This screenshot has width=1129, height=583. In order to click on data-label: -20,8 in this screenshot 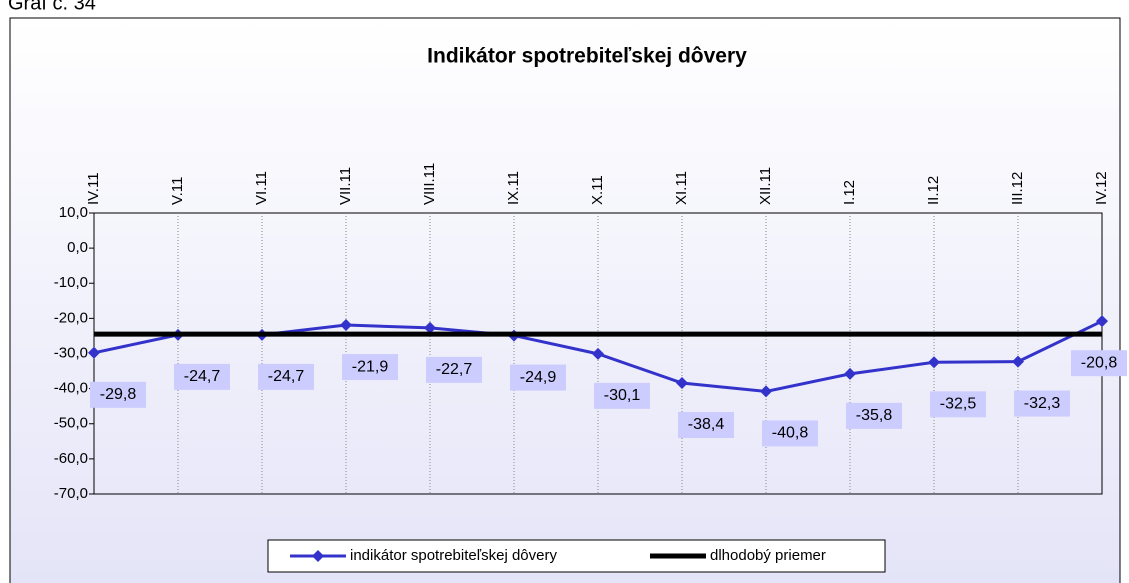, I will do `click(1099, 362)`.